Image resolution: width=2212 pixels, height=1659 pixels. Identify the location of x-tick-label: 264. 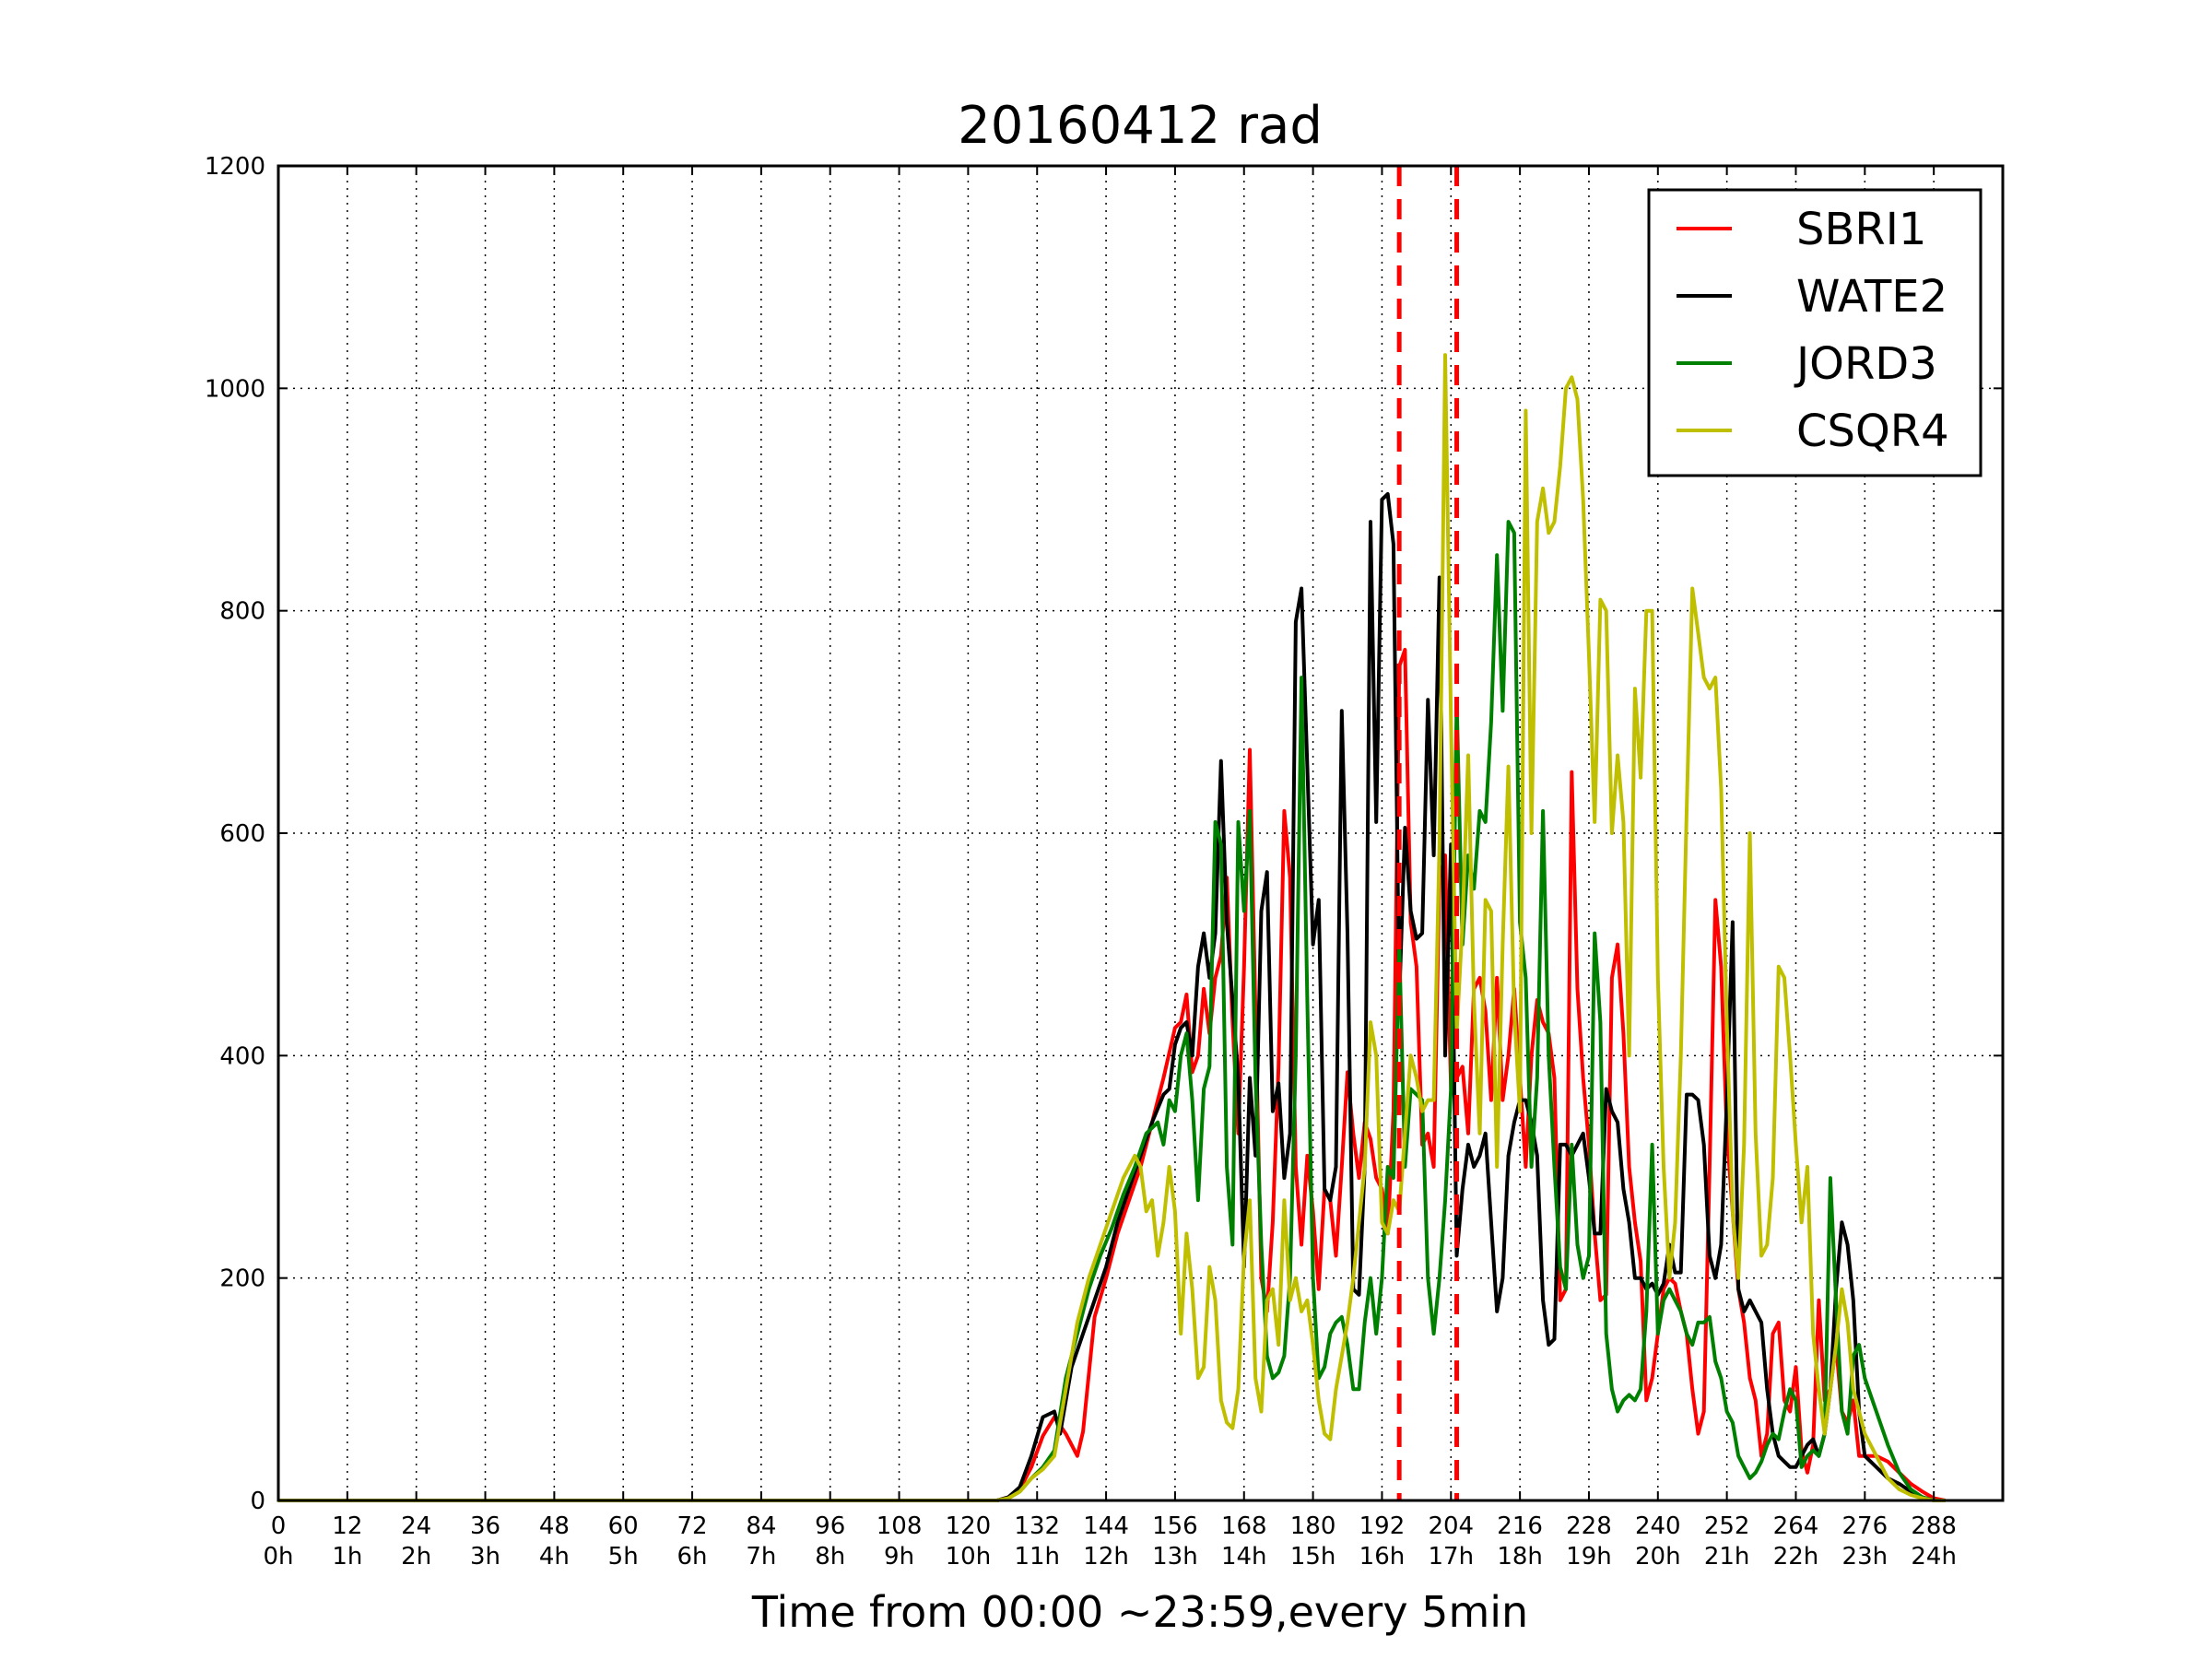
(1796, 1526).